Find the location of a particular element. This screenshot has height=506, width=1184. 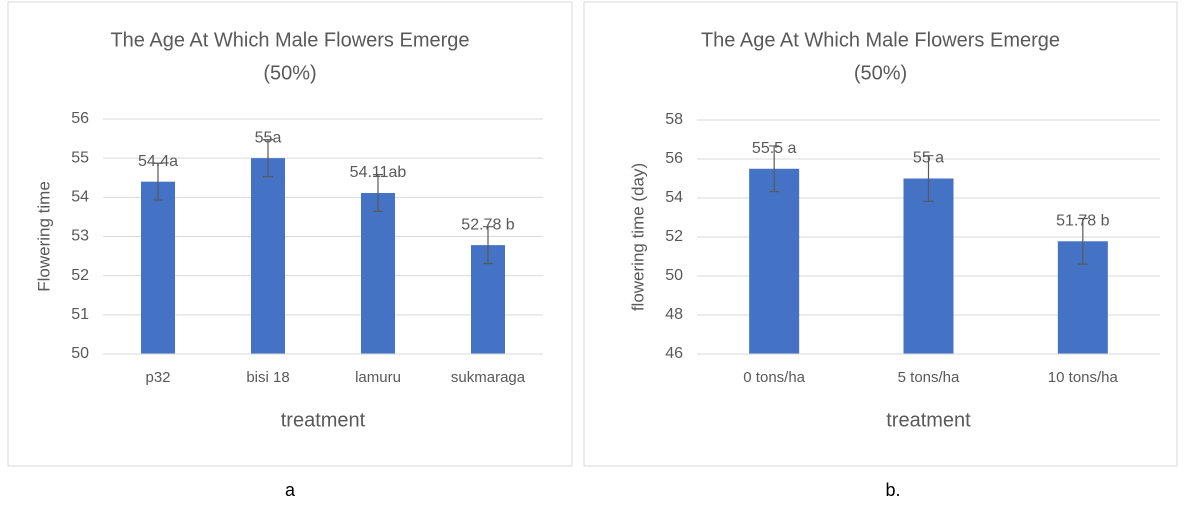

y-axis-label: flowering time (day) is located at coordinates (637, 237).